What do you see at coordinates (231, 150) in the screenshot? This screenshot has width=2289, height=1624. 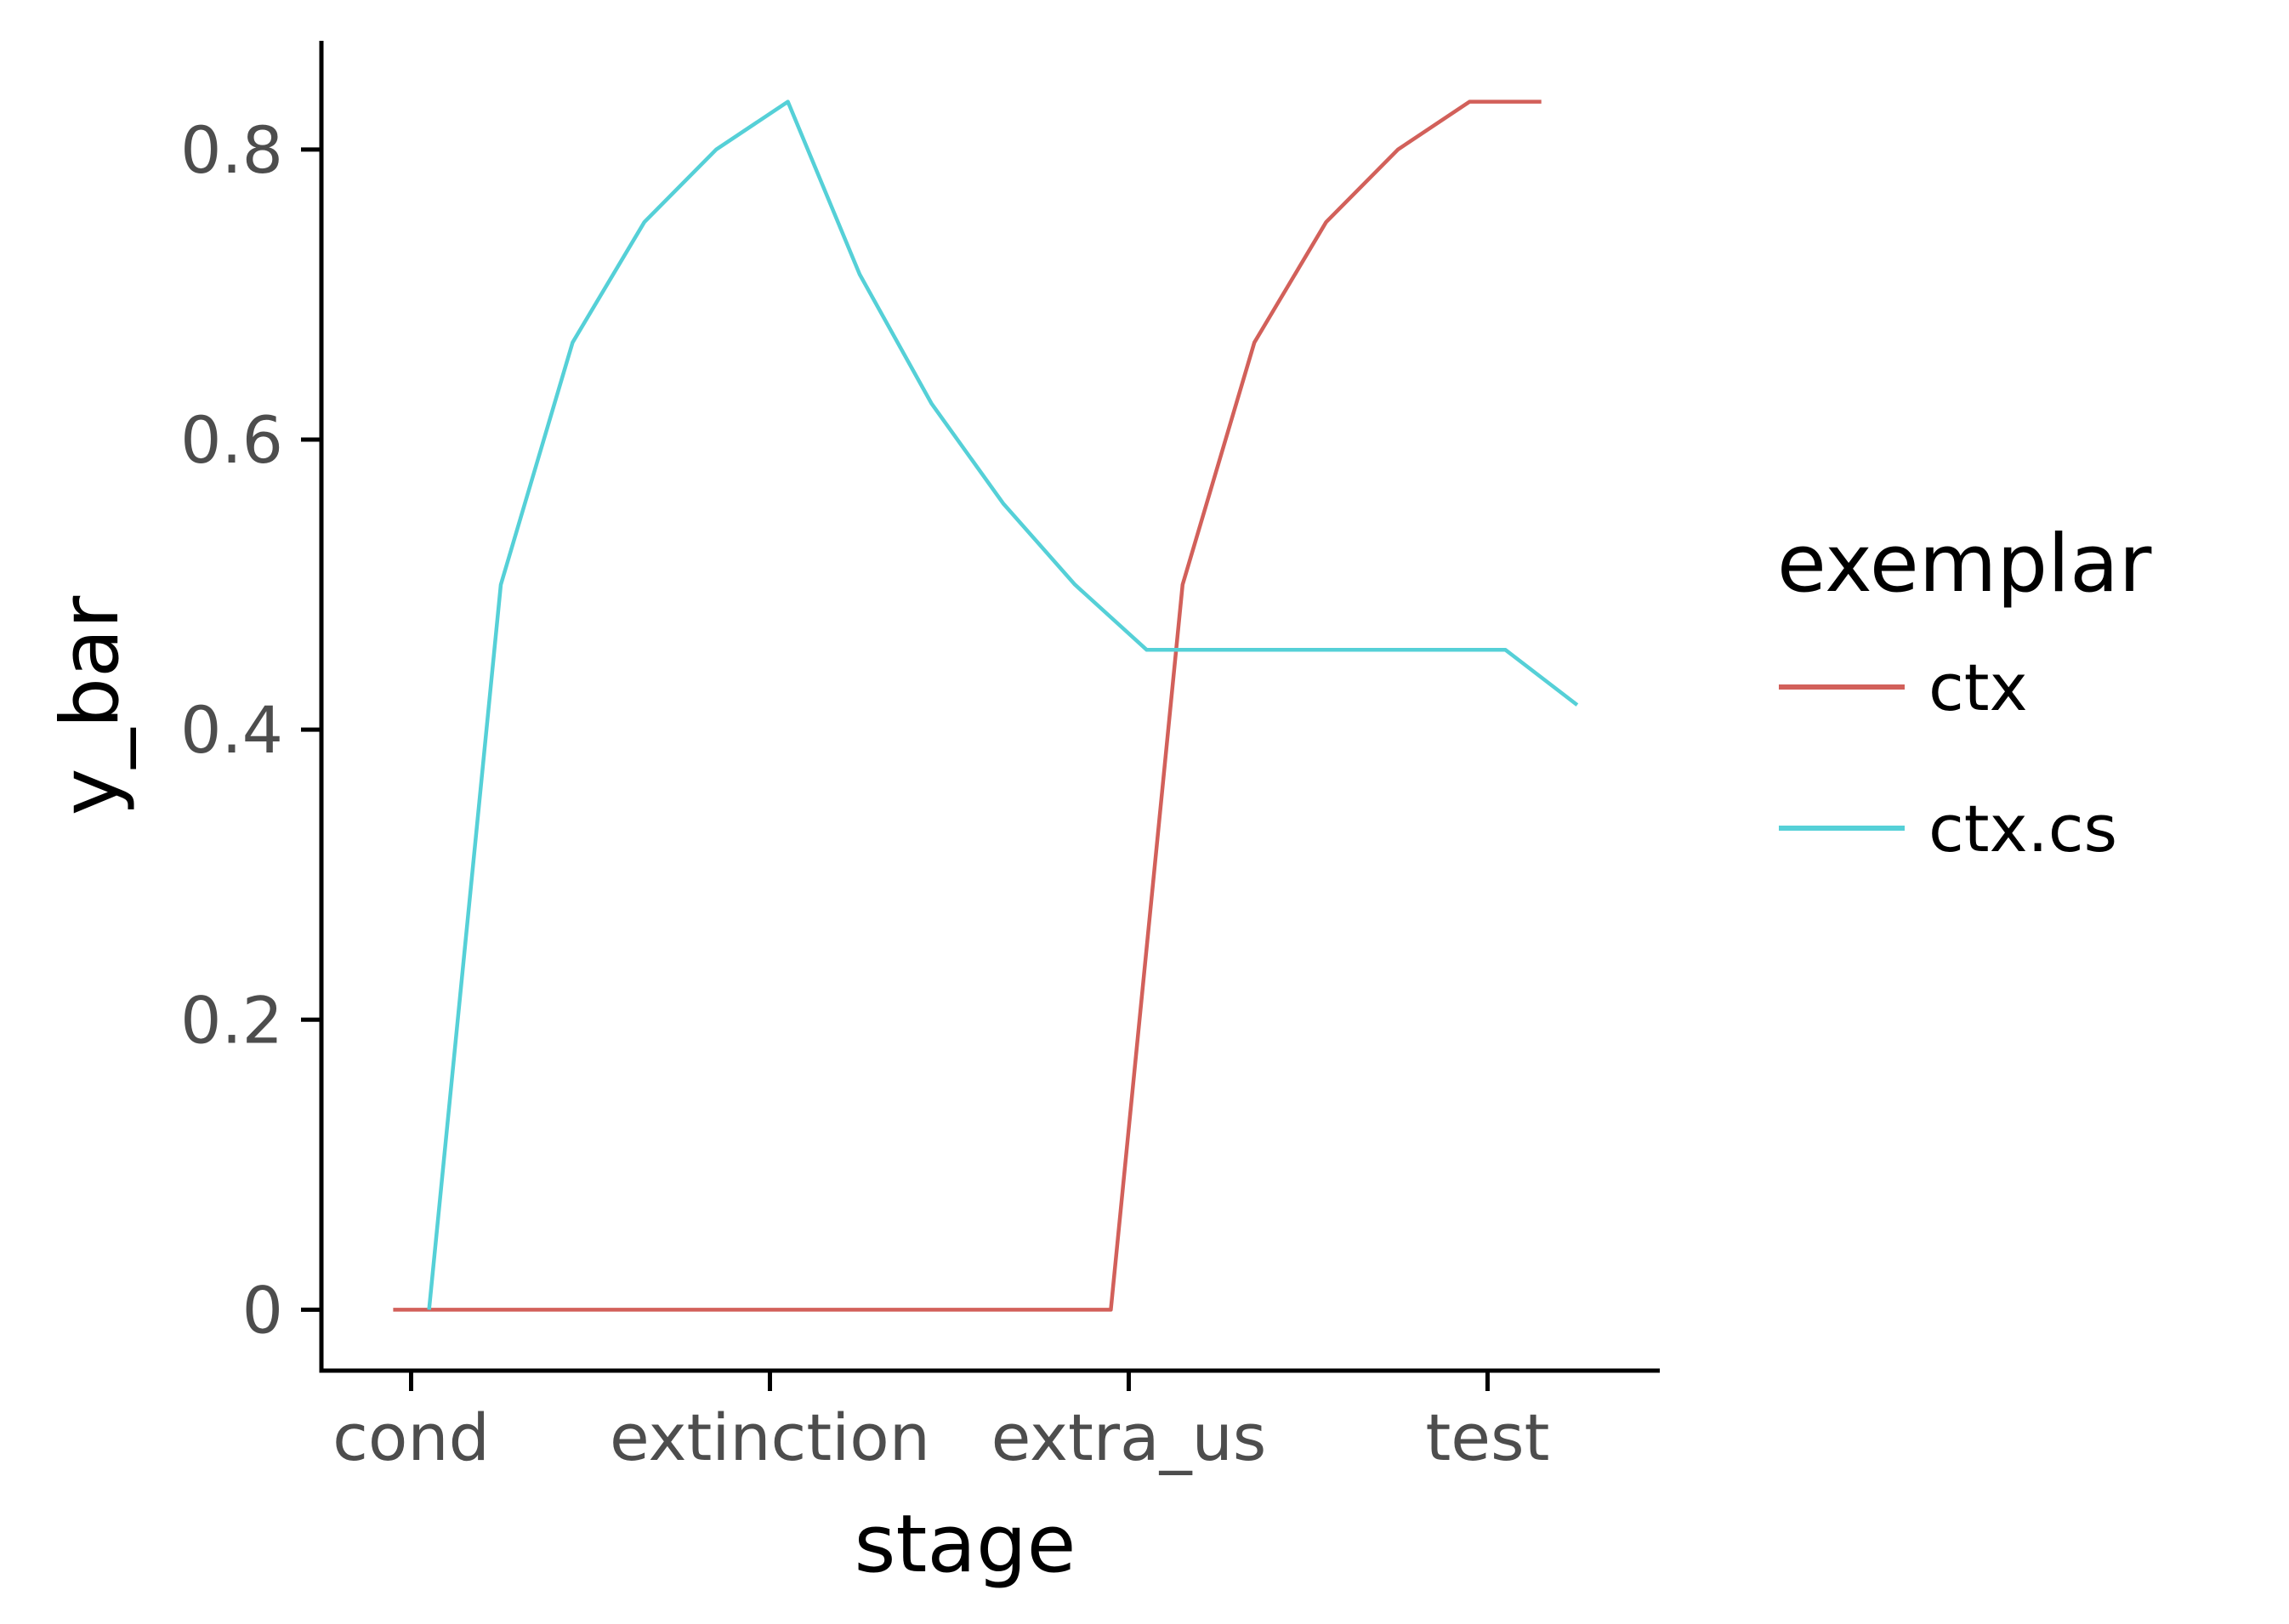 I see `y-tick-label: 0.8` at bounding box center [231, 150].